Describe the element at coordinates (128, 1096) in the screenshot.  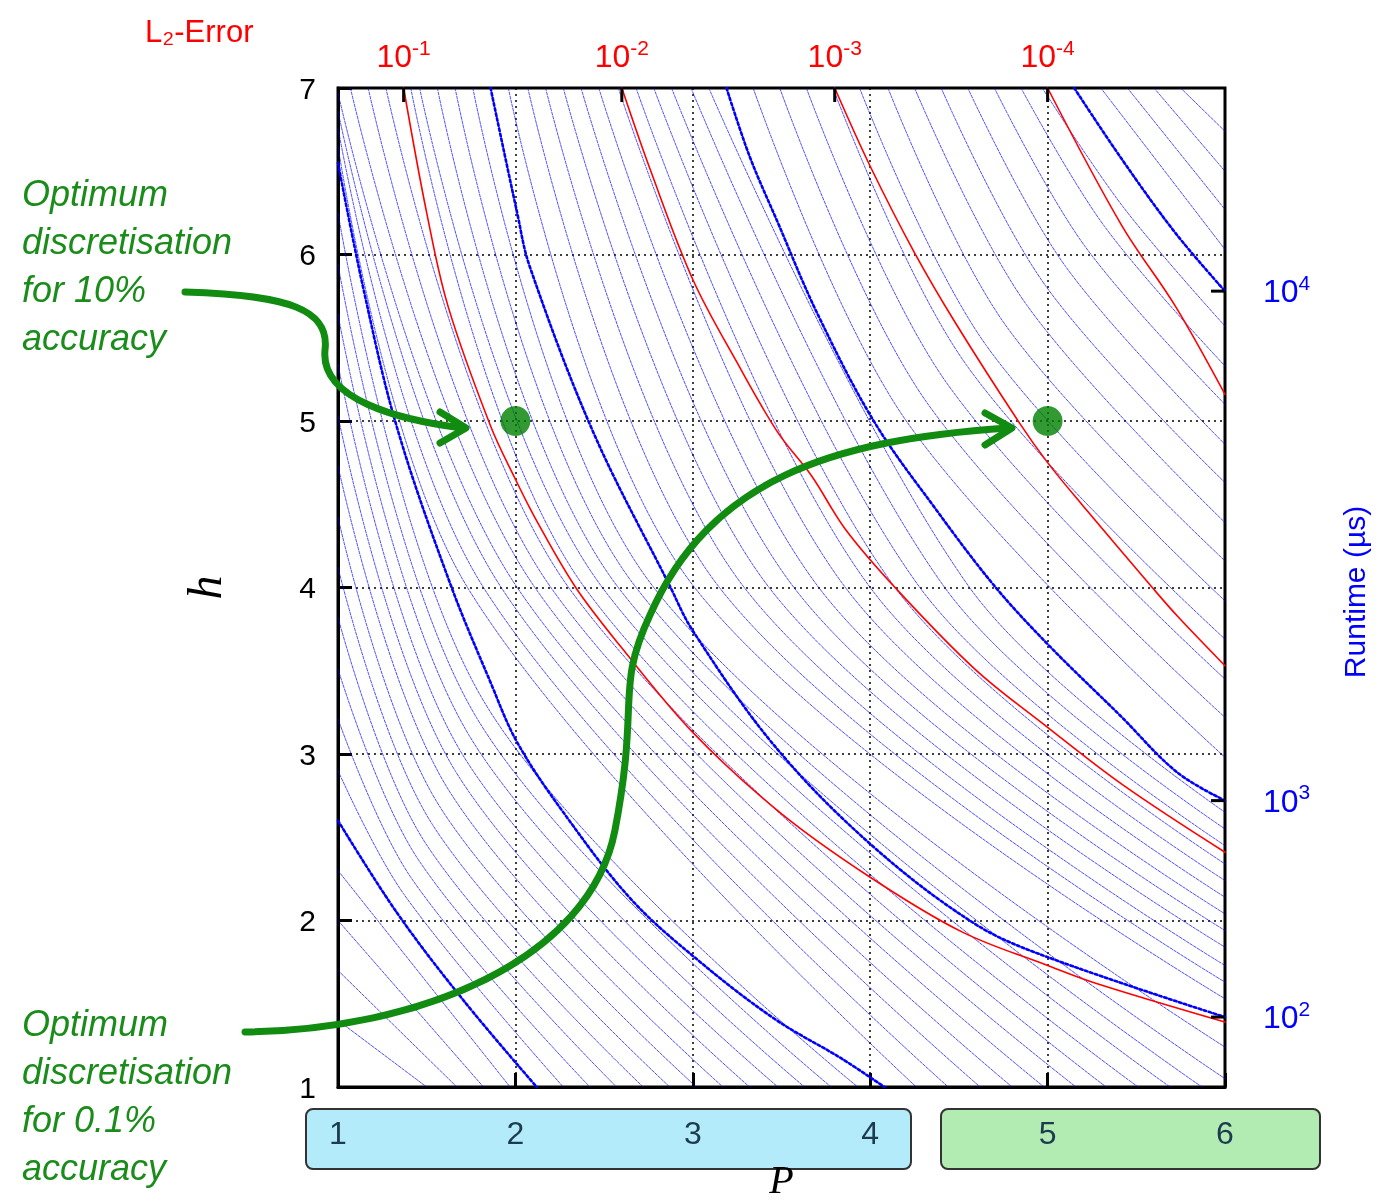
I see `text: Optimum discretisation for 0.1% accuracy` at that location.